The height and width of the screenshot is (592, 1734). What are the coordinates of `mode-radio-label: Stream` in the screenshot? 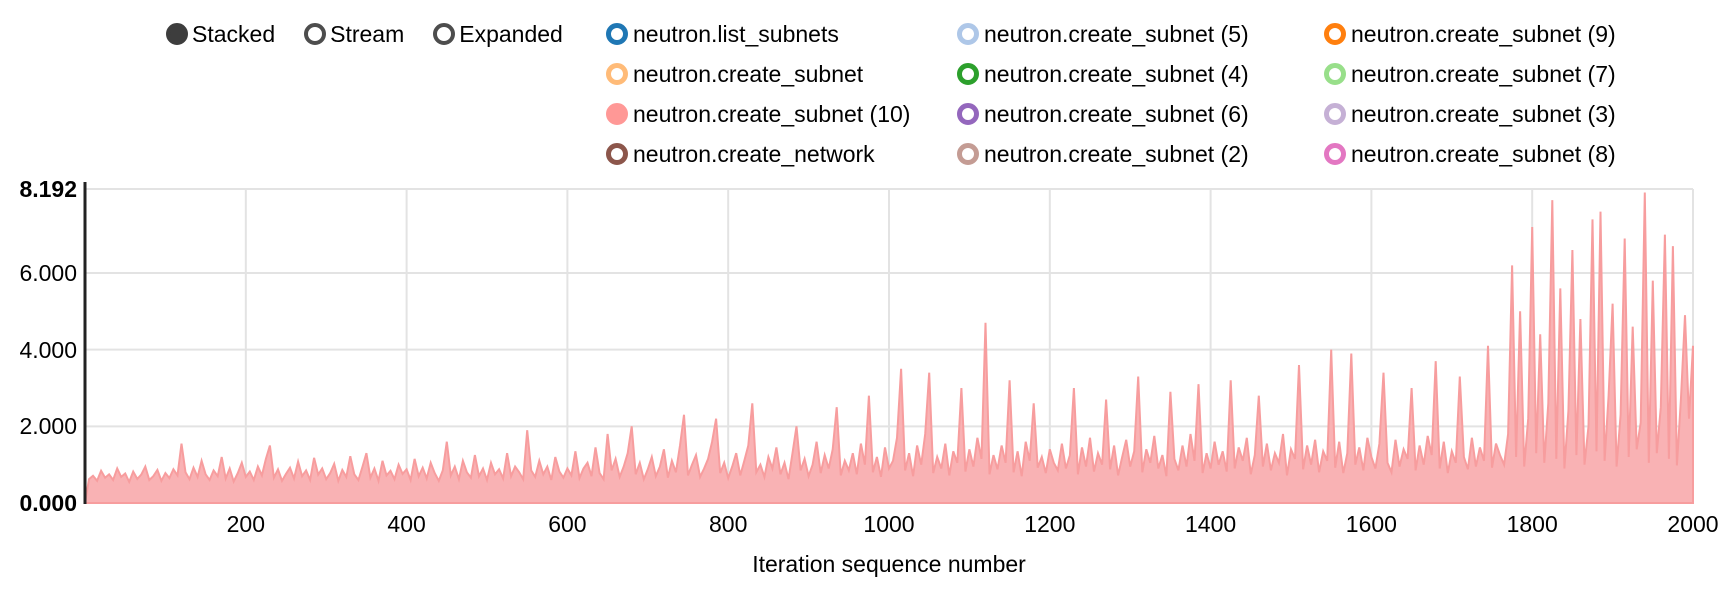 It's located at (367, 33).